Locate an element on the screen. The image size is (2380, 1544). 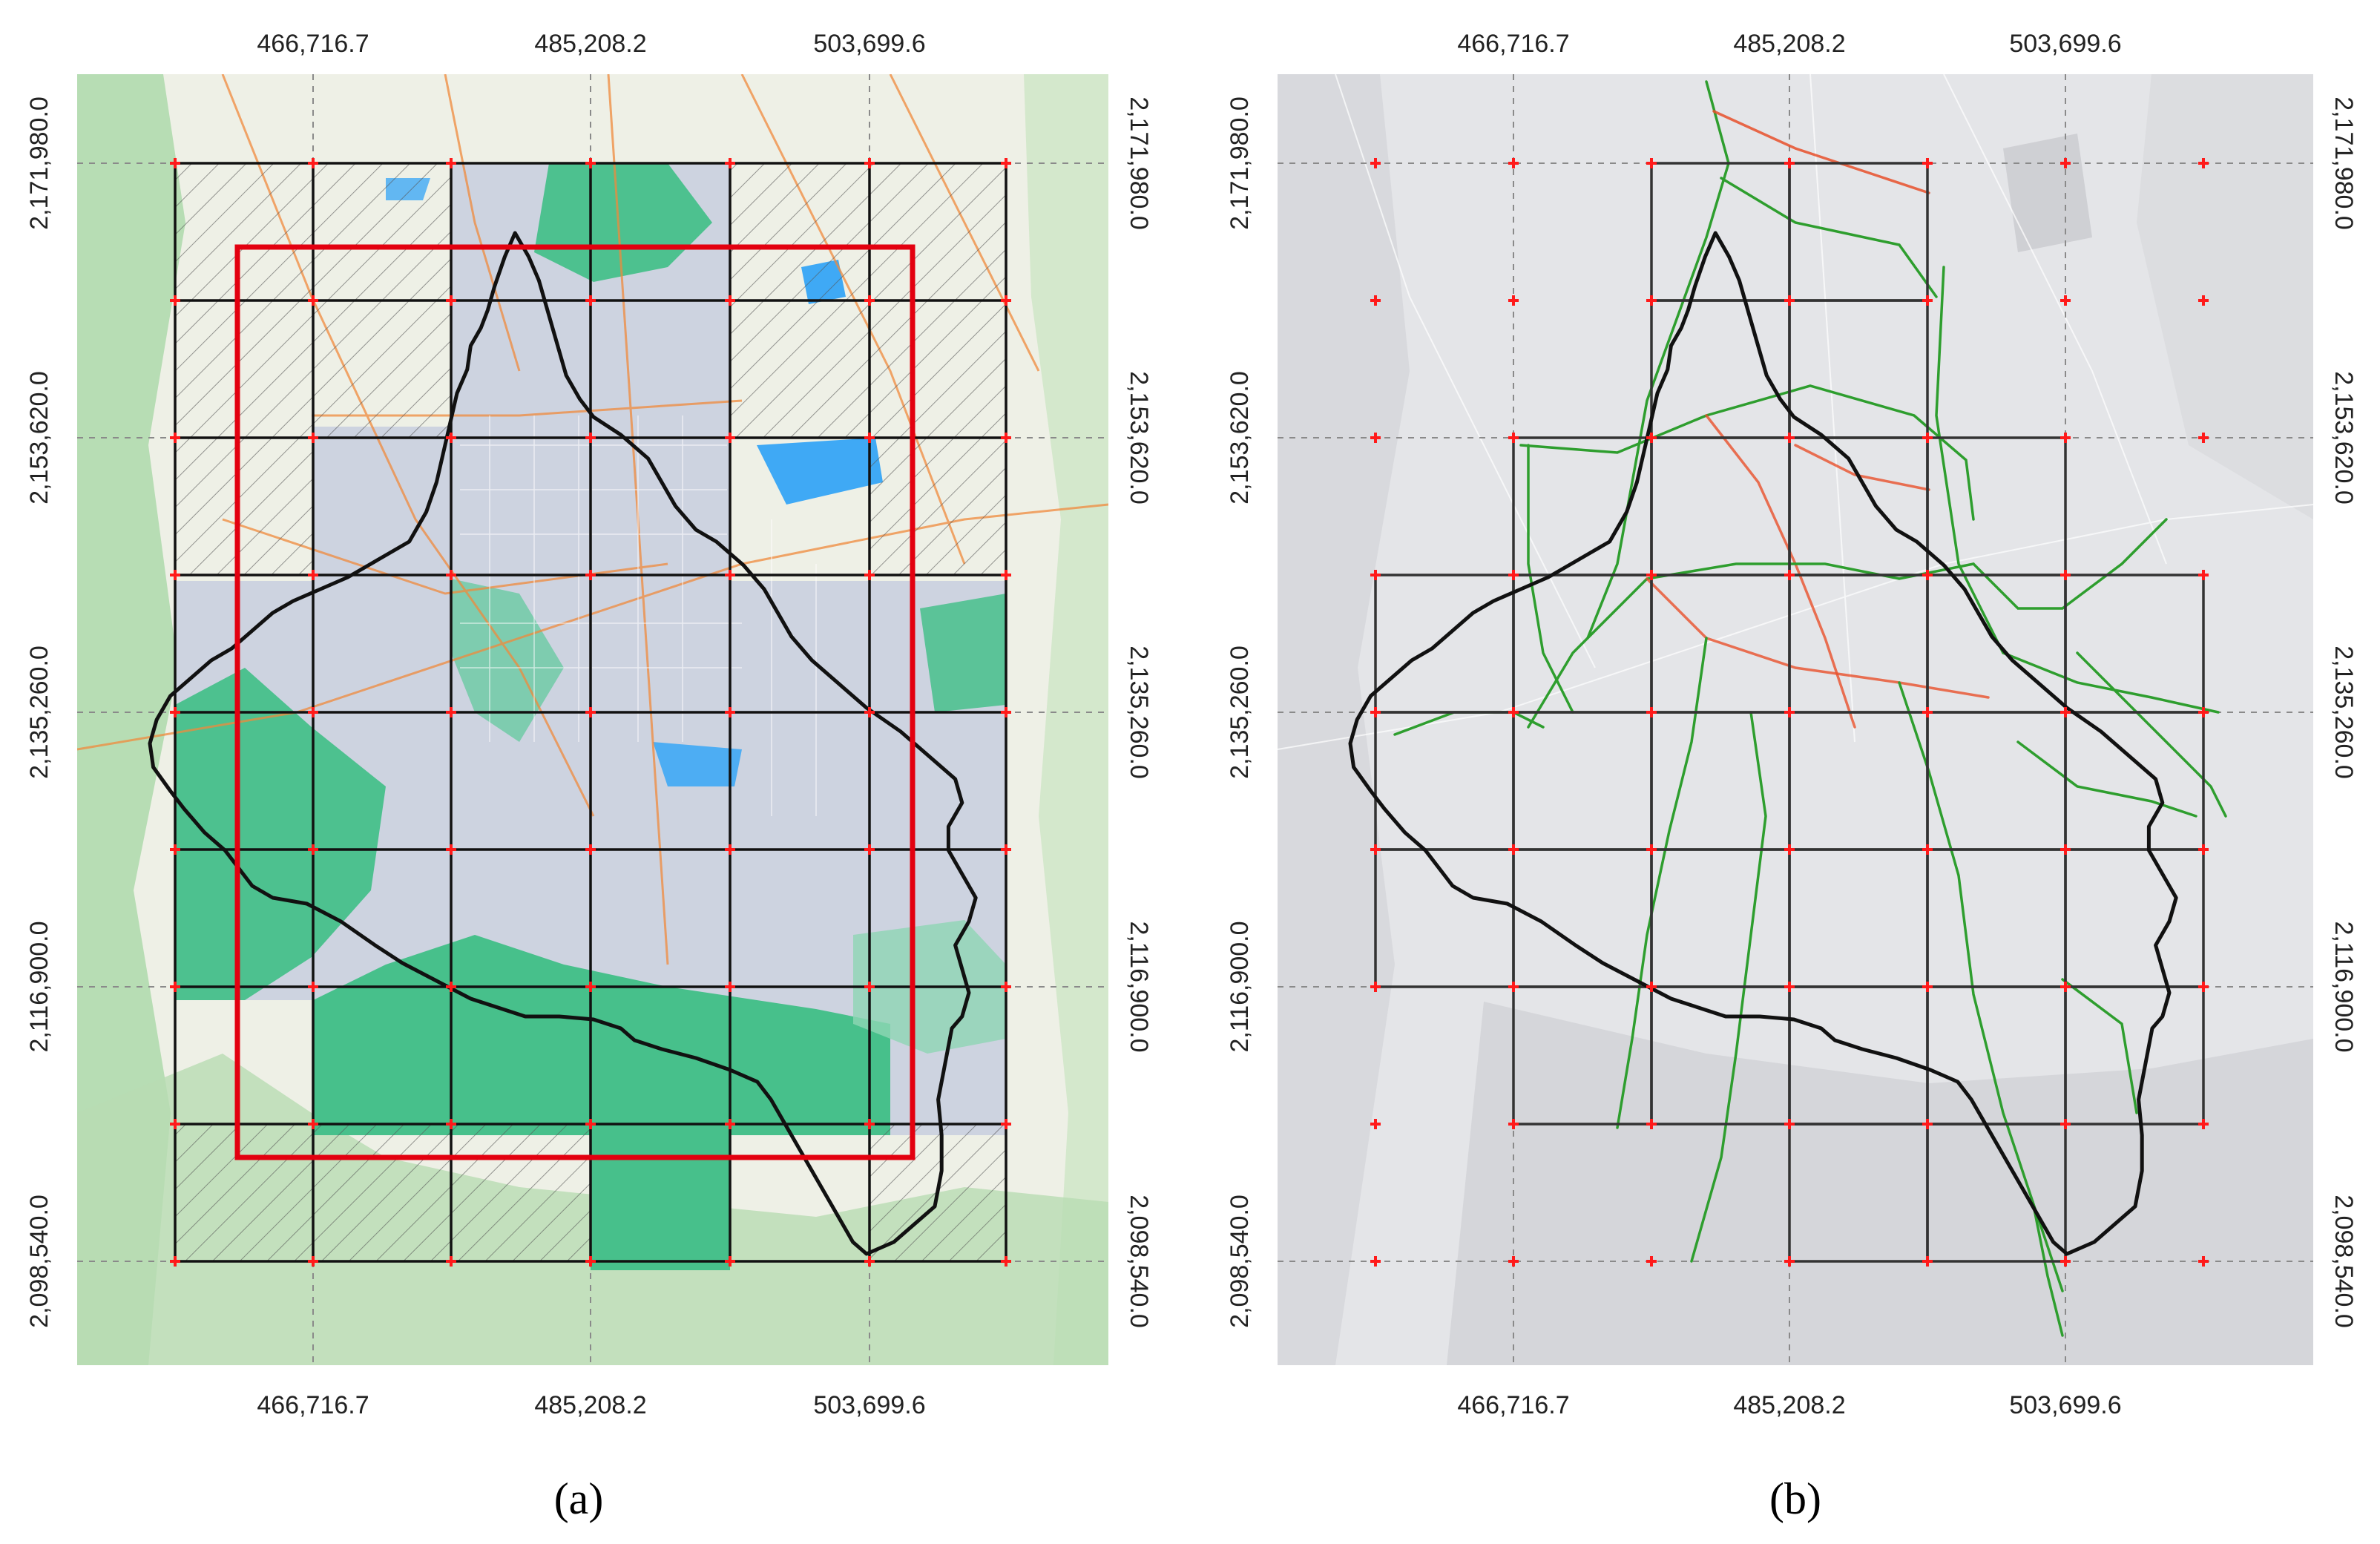
panel-caption-a: (a) is located at coordinates (579, 1498).